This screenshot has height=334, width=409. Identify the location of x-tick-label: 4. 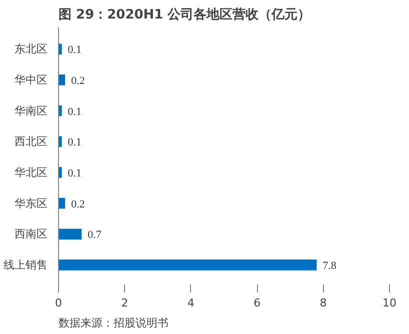
(190, 303).